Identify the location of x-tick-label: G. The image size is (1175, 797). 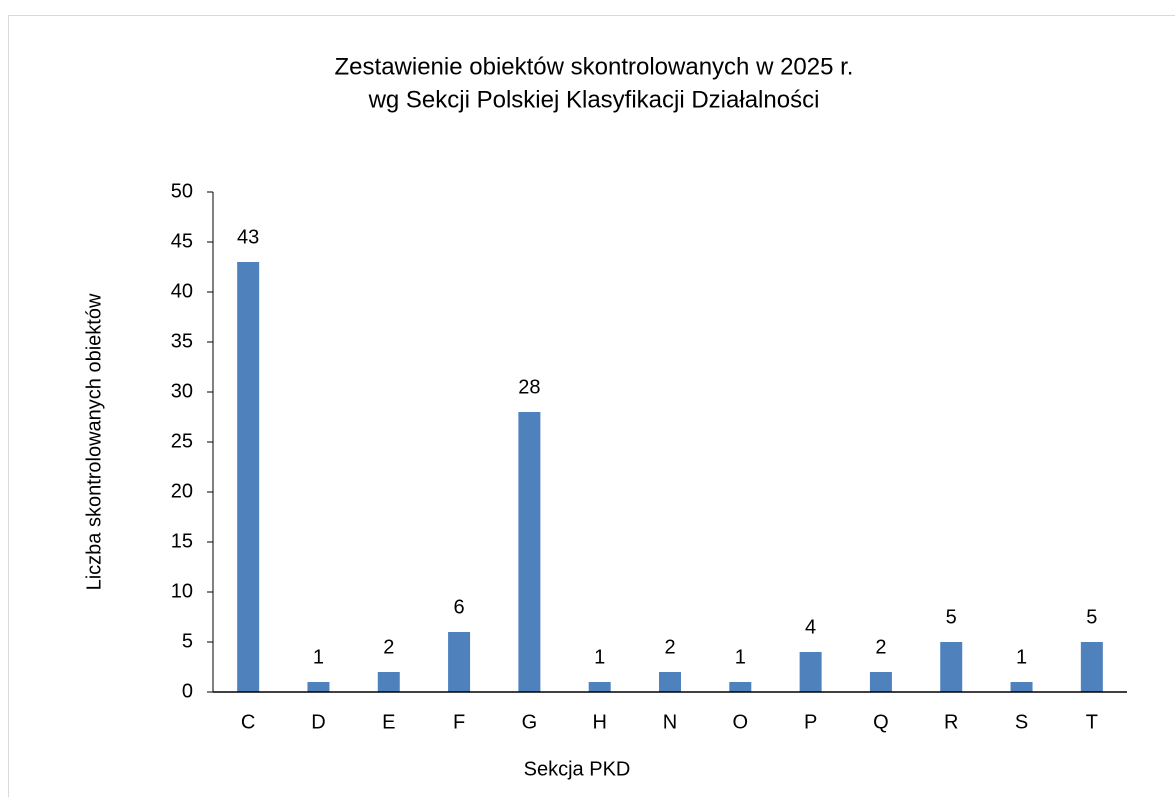
(530, 722).